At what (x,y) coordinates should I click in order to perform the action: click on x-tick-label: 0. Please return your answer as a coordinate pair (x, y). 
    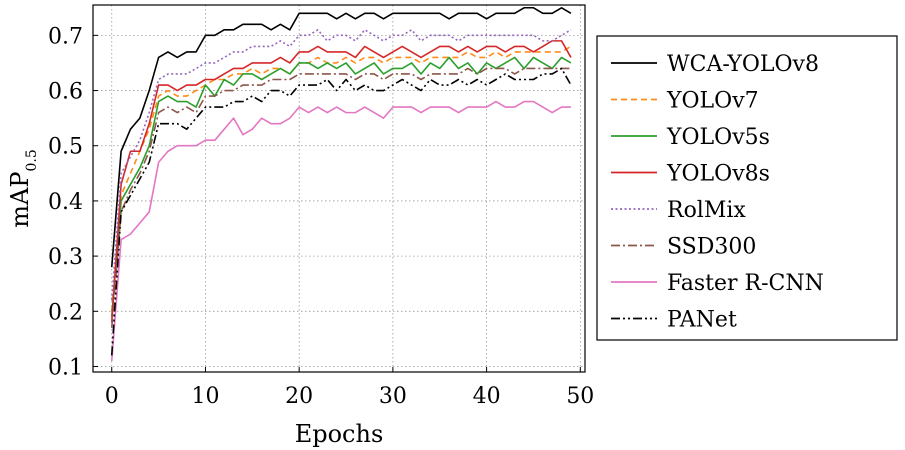
    Looking at the image, I should click on (112, 396).